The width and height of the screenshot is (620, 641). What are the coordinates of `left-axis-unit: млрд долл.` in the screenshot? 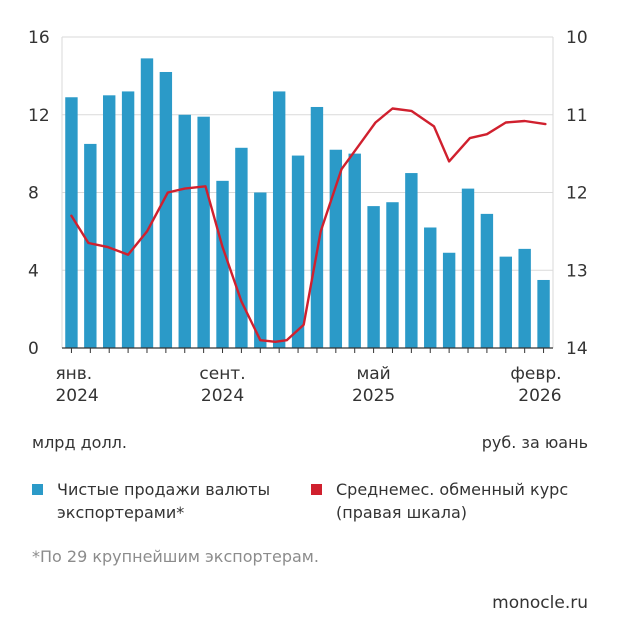 It's located at (79, 442).